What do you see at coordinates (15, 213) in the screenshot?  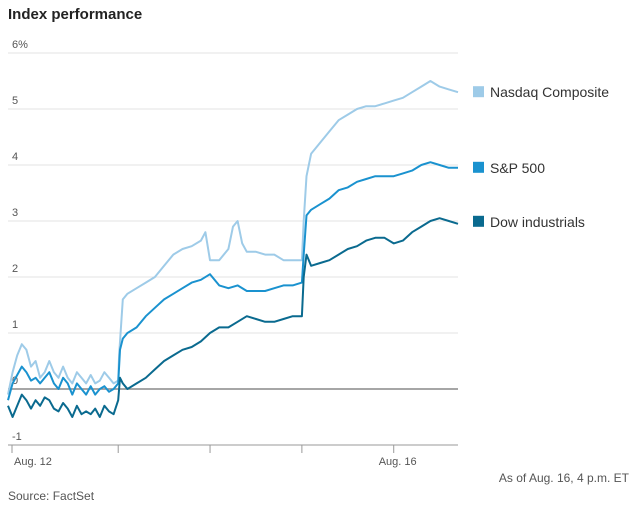 I see `y-tick-label-4: 3` at bounding box center [15, 213].